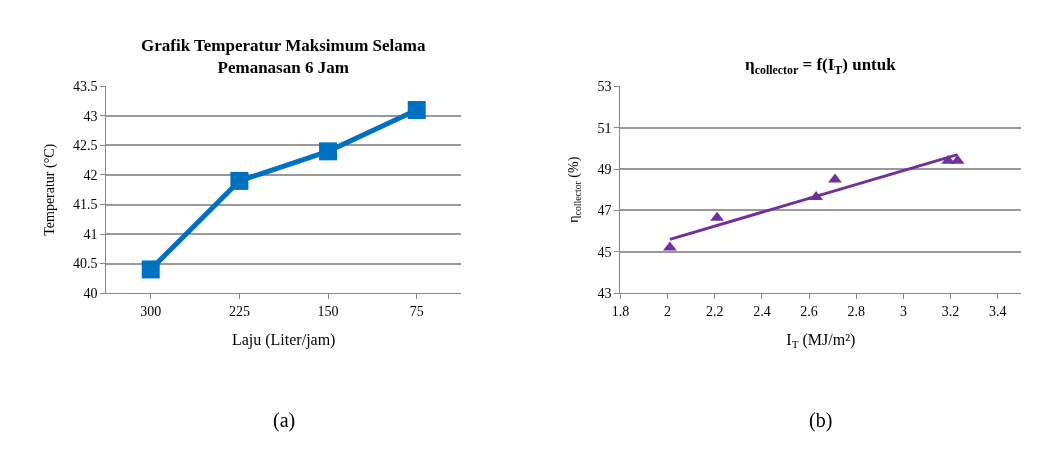 The image size is (1057, 449). I want to click on x-axis-title: Laju (Liter/jam), so click(283, 339).